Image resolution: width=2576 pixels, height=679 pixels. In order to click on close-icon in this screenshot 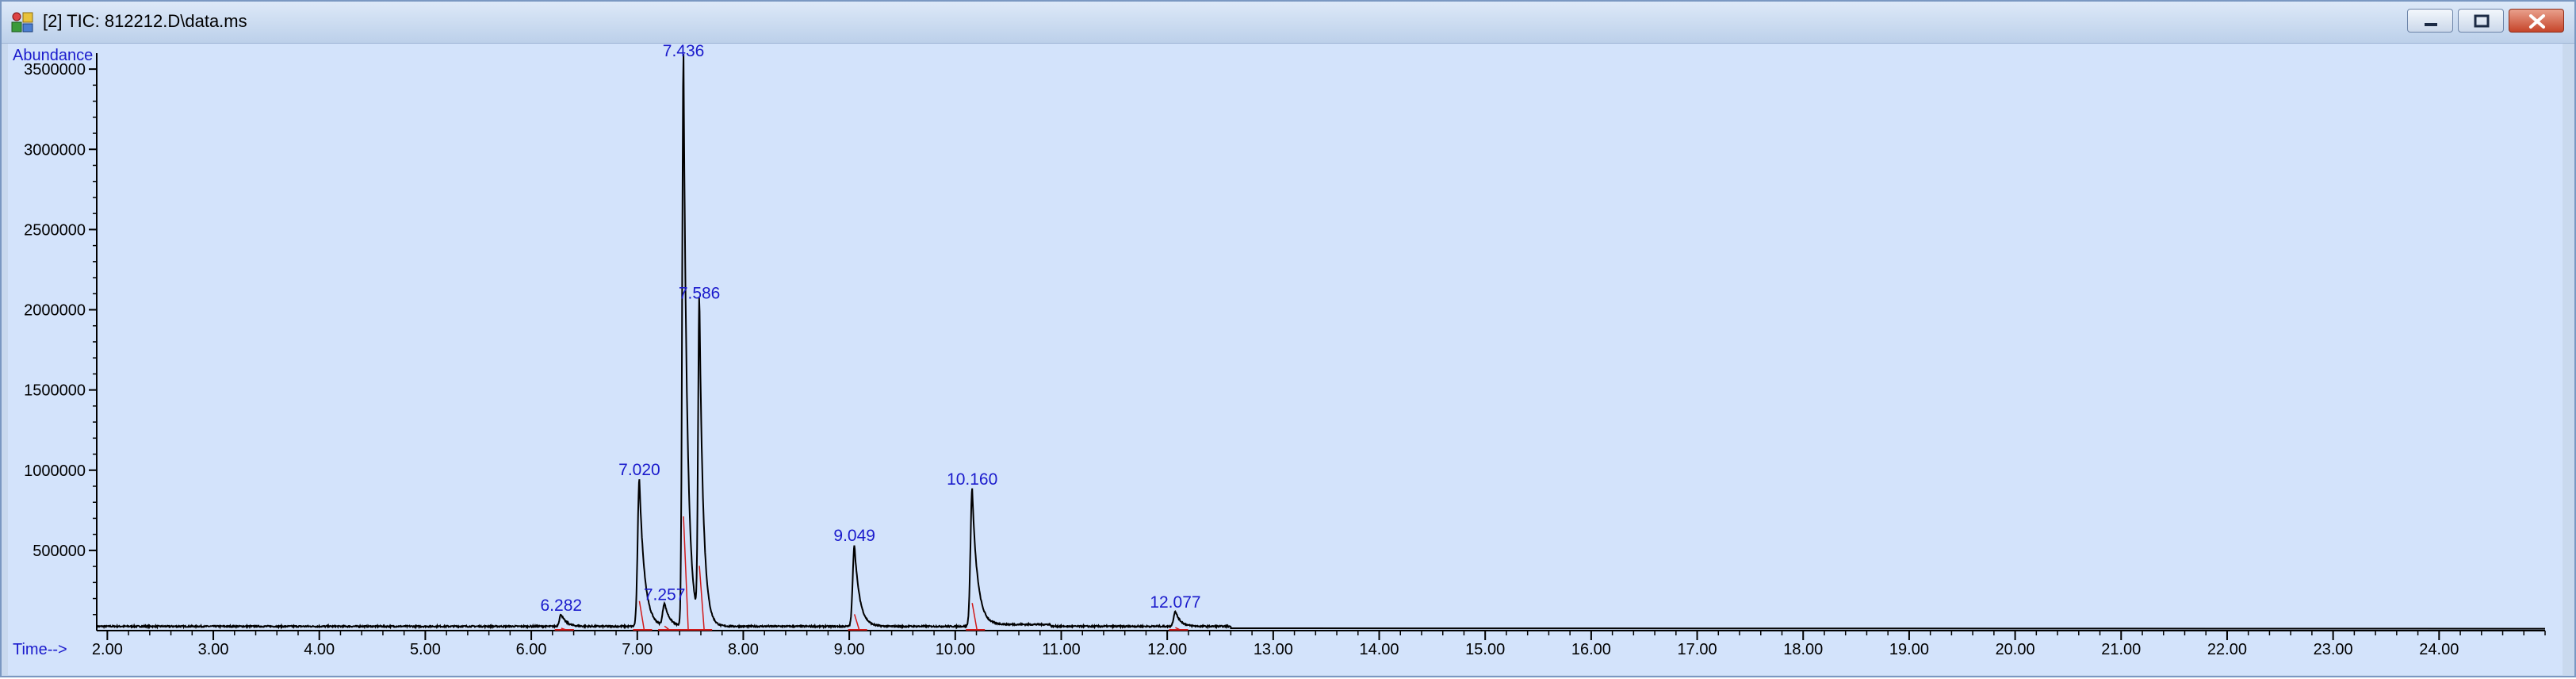, I will do `click(2537, 21)`.